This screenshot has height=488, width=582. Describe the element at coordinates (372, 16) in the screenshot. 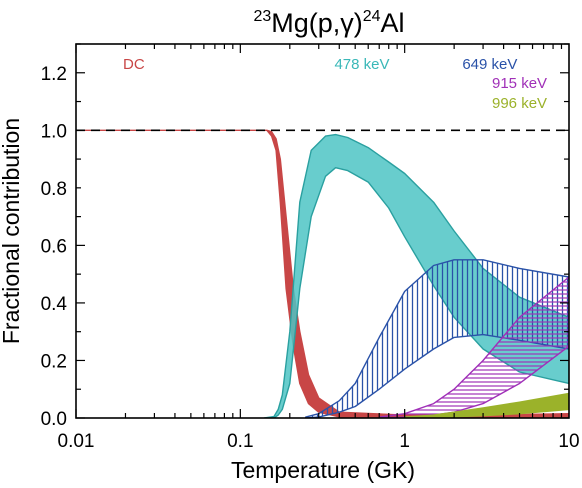

I see `title-suffix-superscript: 24` at that location.